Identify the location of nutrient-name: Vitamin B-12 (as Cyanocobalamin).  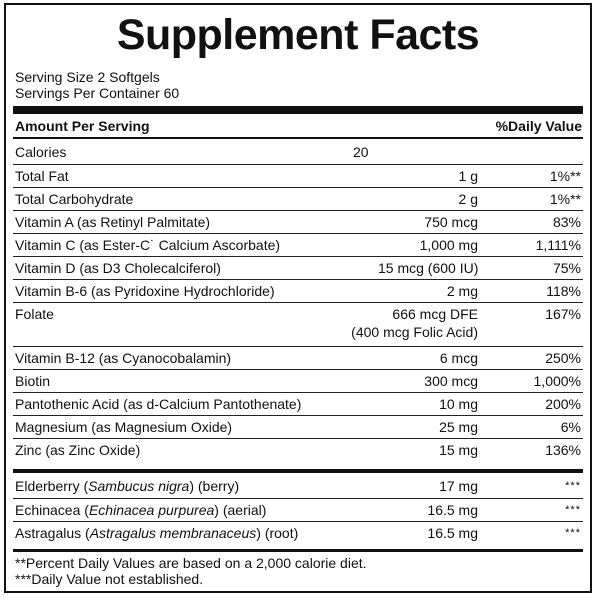
(123, 358).